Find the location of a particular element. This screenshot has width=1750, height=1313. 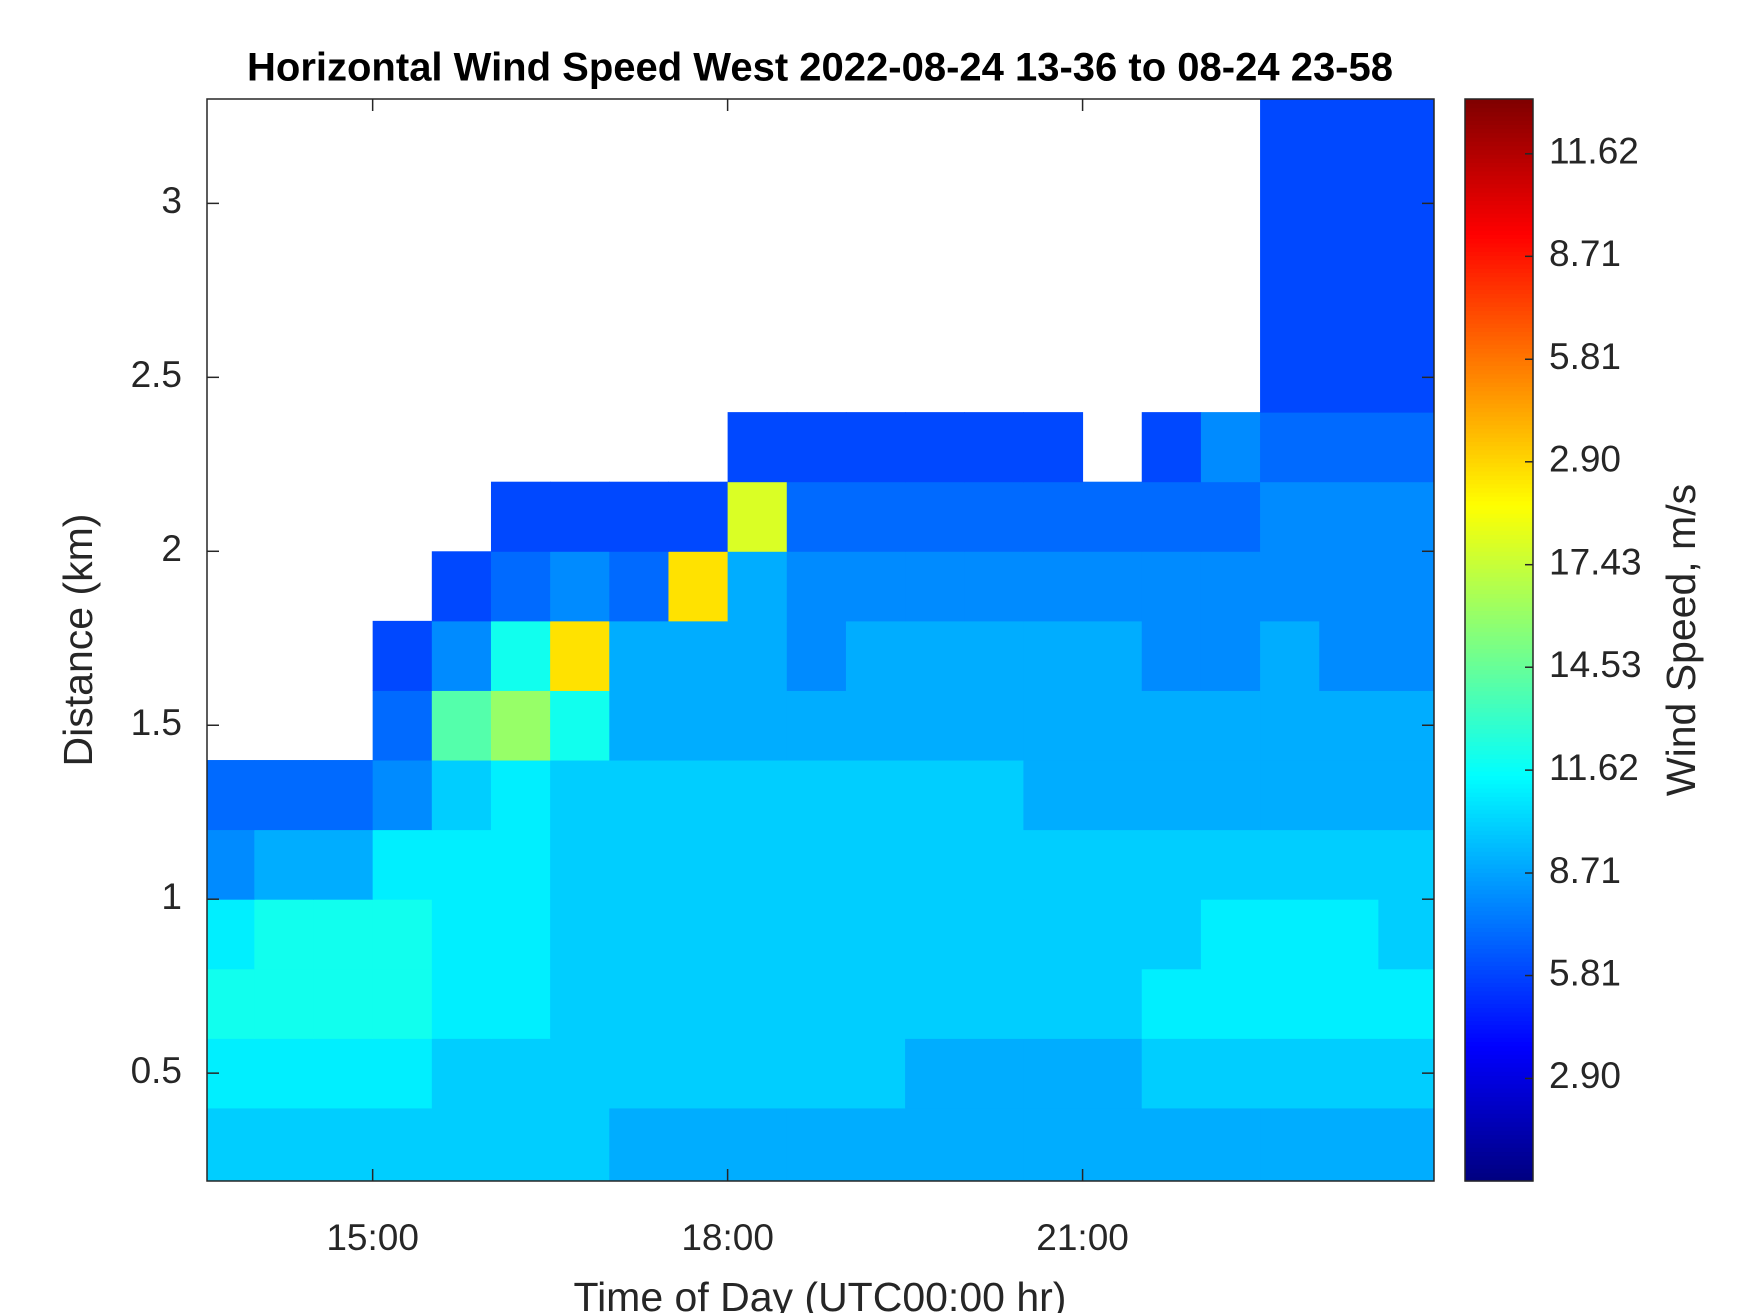

colorbar-tick-label: 17.43 is located at coordinates (1595, 561).